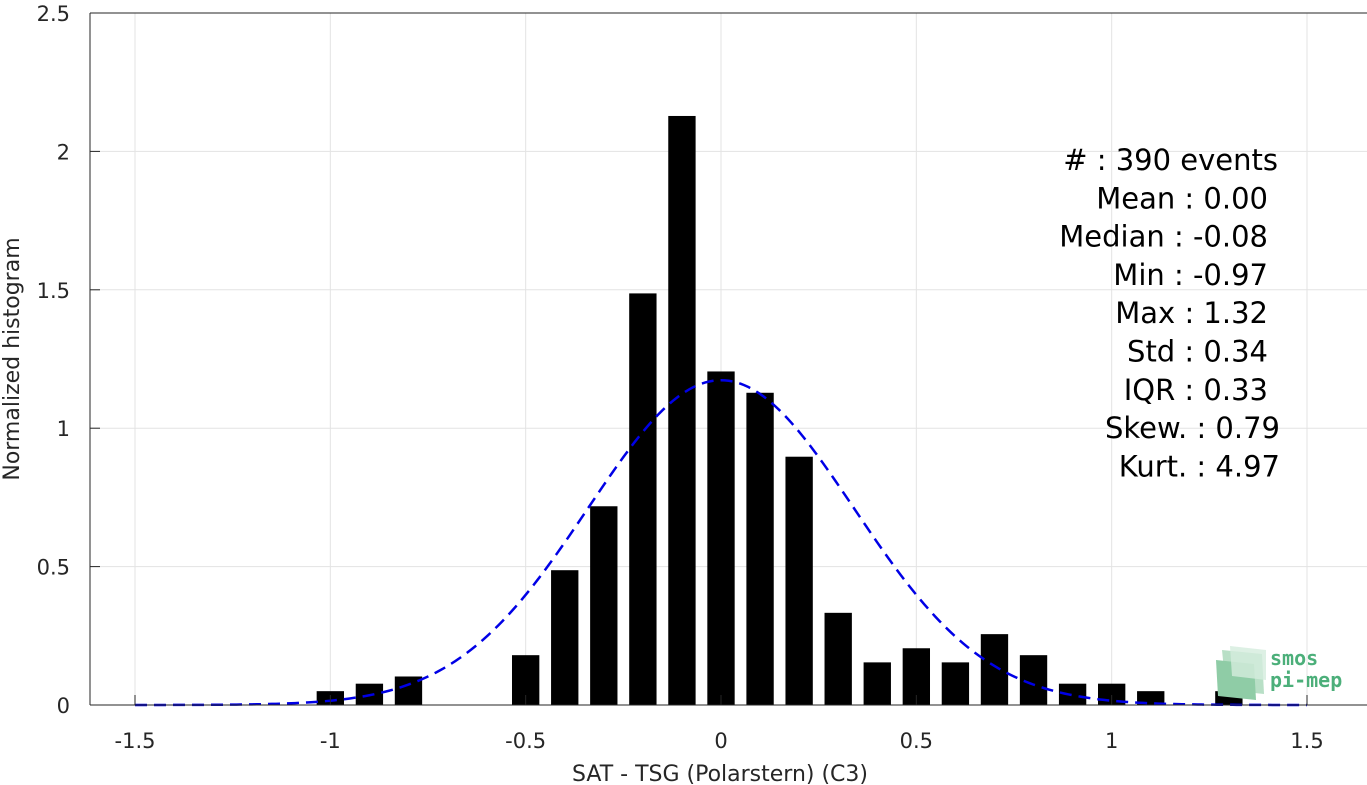  I want to click on y-tick-label: 0, so click(63, 706).